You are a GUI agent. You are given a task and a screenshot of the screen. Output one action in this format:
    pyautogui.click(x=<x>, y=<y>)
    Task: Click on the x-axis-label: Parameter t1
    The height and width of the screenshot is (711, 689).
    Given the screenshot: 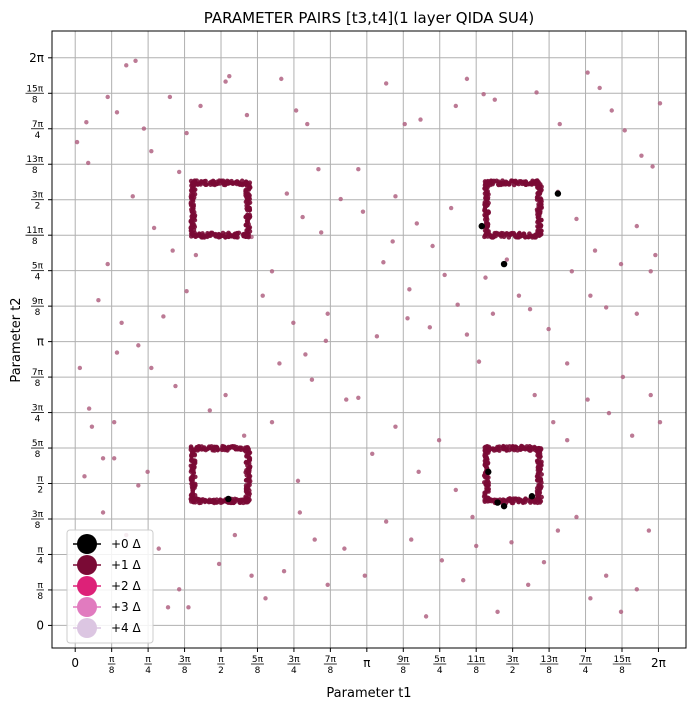 What is the action you would take?
    pyautogui.click(x=368, y=693)
    